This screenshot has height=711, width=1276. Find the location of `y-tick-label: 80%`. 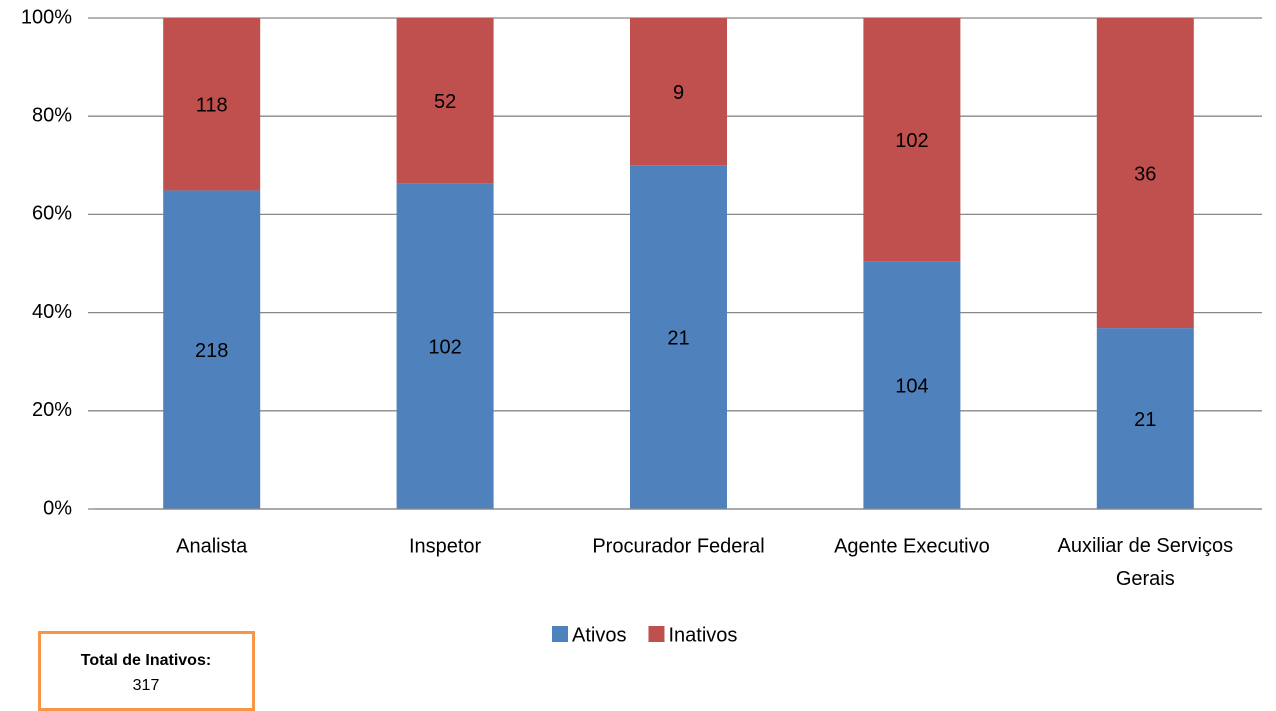

y-tick-label: 80% is located at coordinates (52, 115).